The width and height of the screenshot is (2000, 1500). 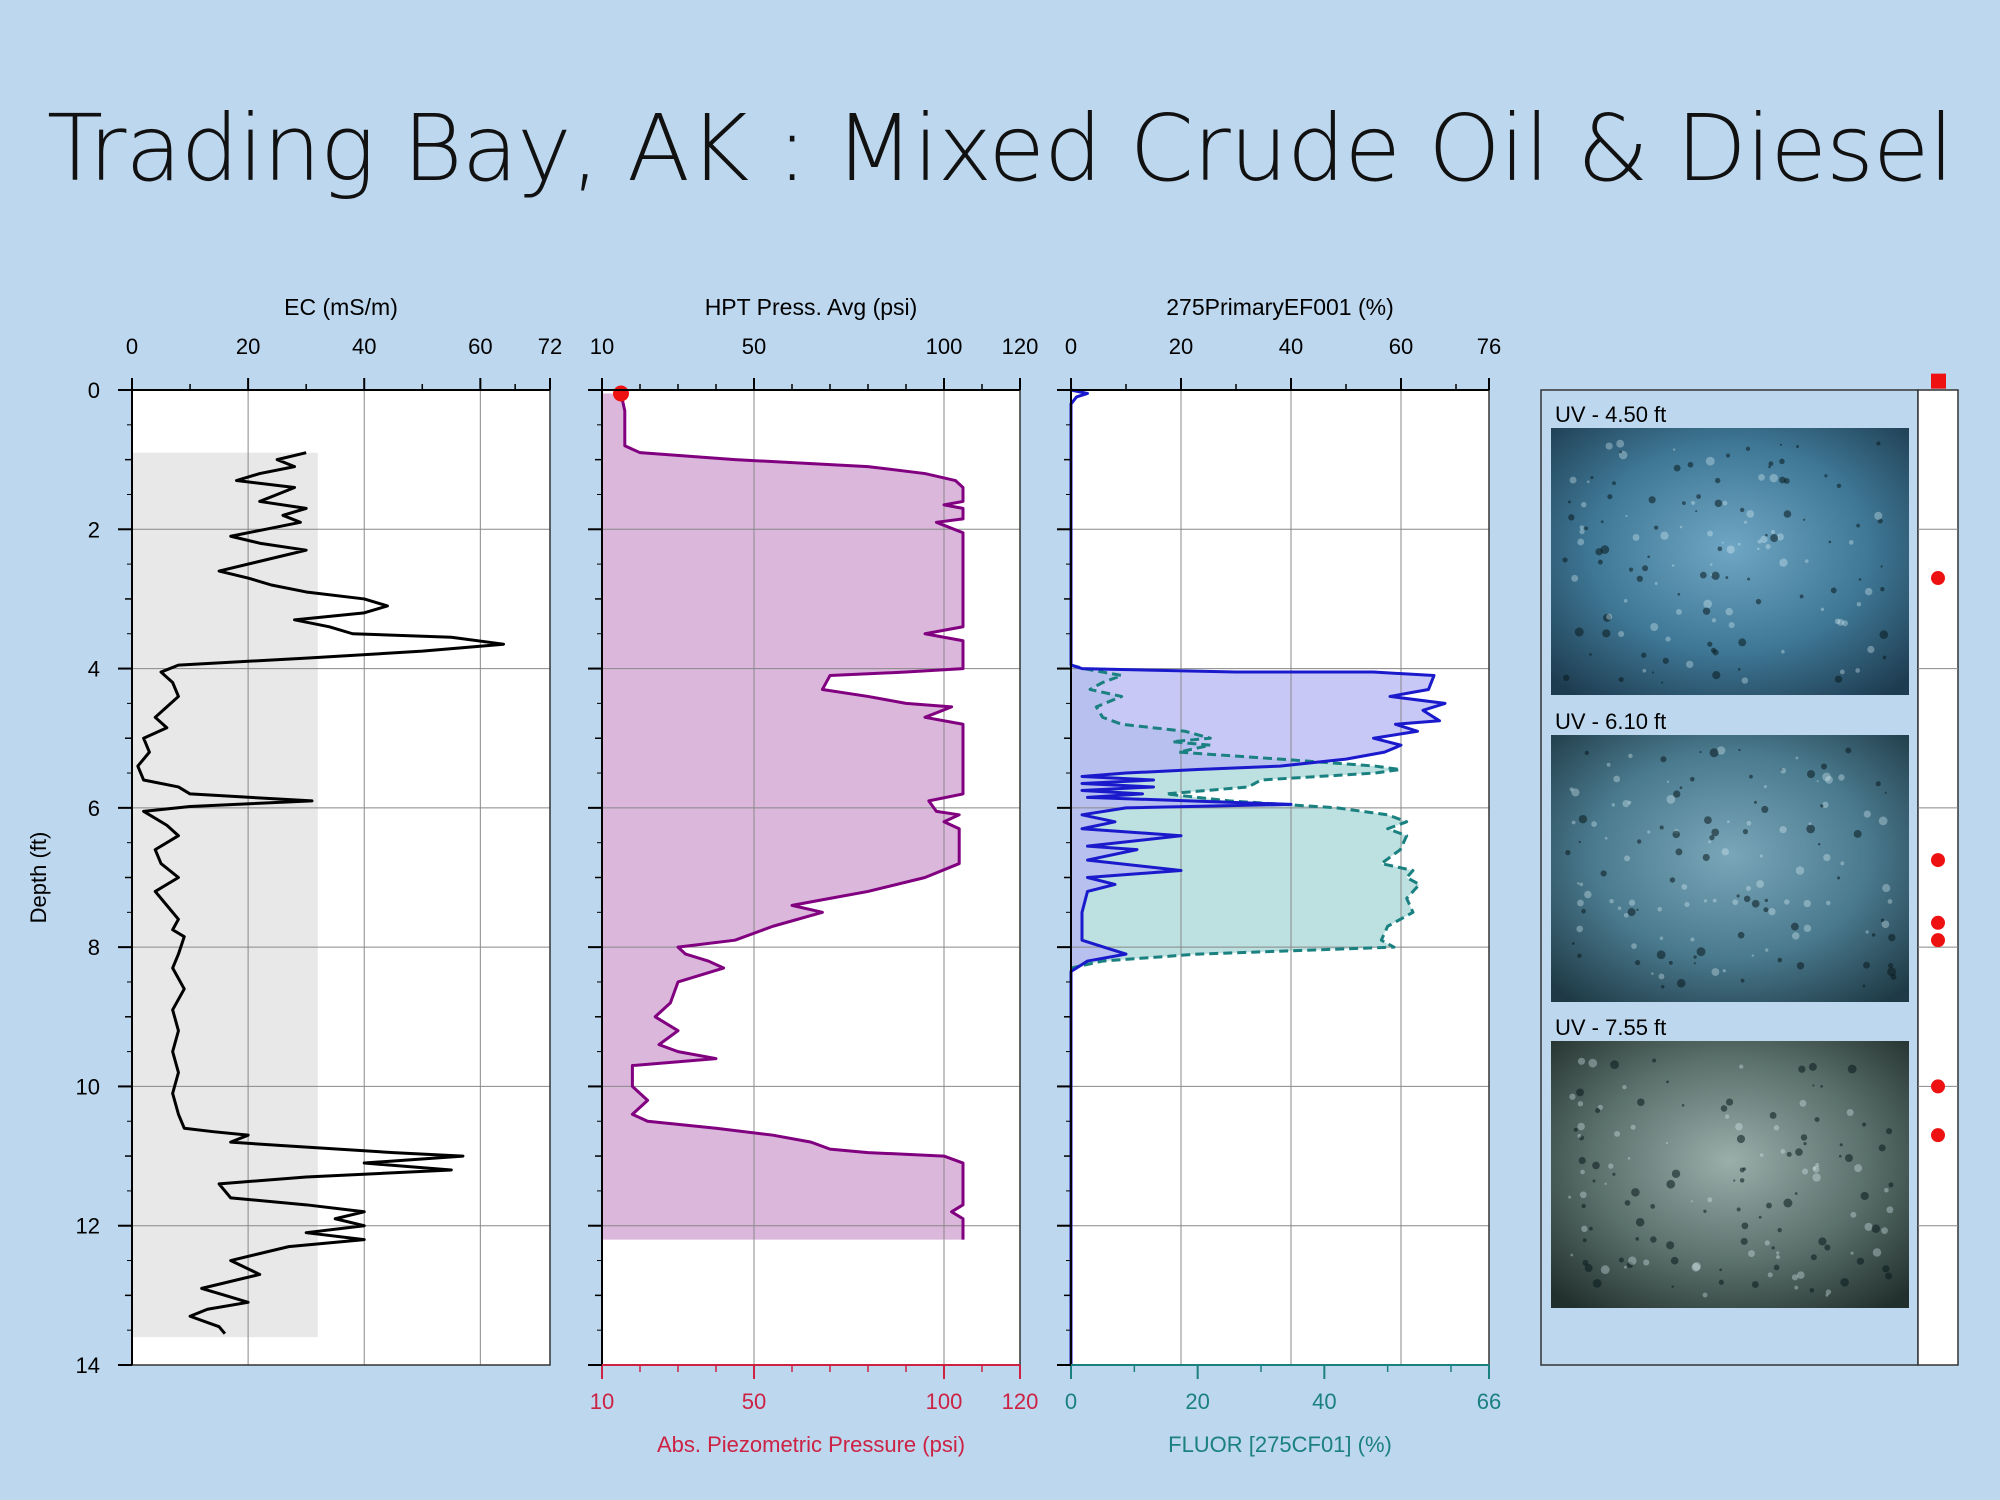 What do you see at coordinates (1938, 381) in the screenshot?
I see `marker-square` at bounding box center [1938, 381].